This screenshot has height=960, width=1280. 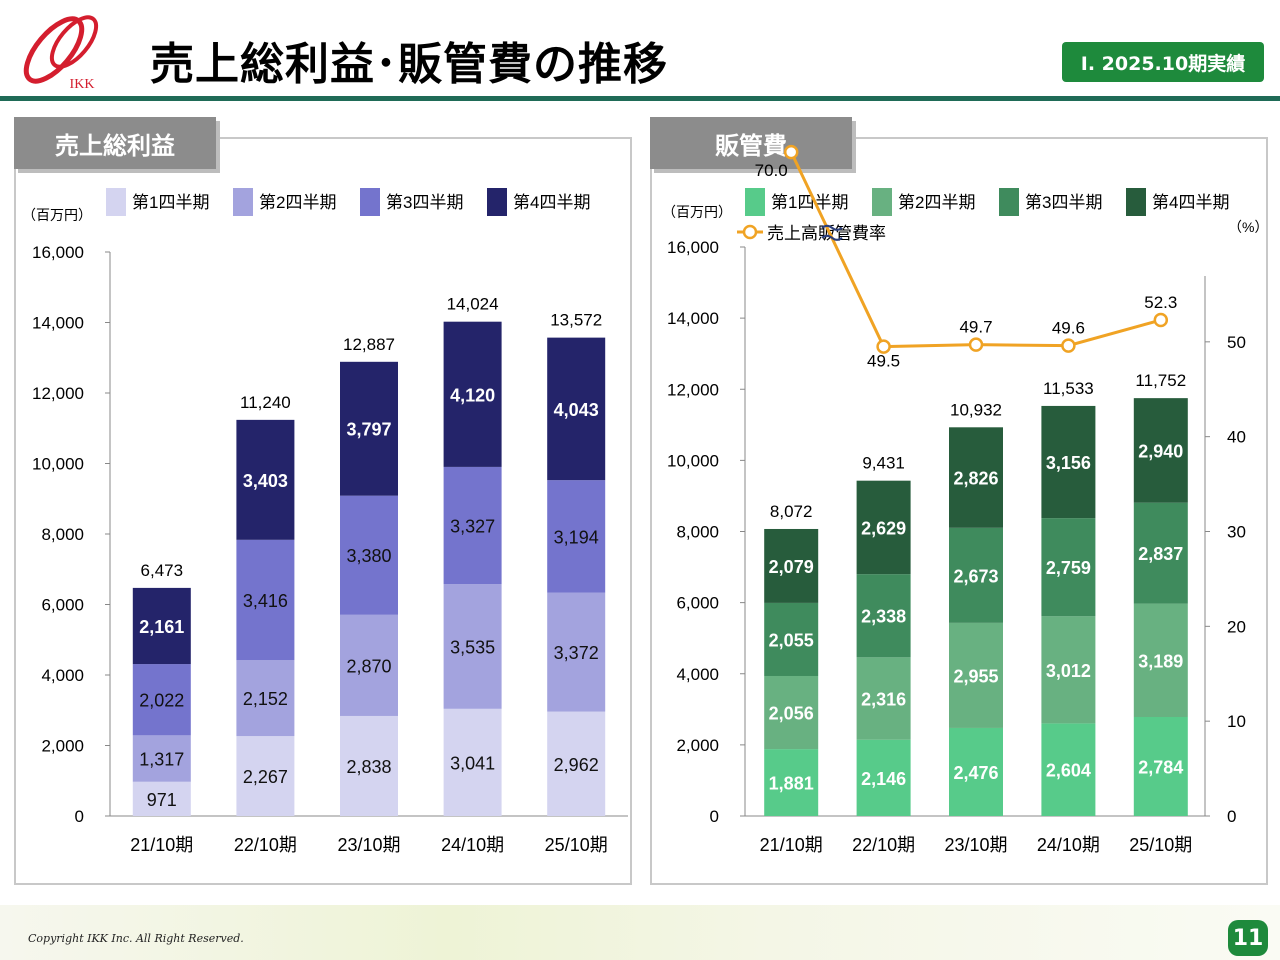 What do you see at coordinates (883, 700) in the screenshot?
I see `bar-segment-label: 2,316` at bounding box center [883, 700].